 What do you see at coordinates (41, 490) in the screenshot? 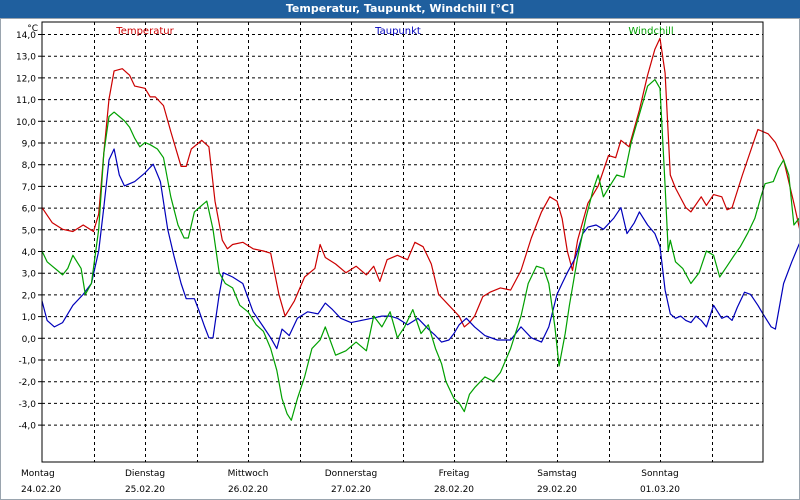
I see `x-tick-label-date: 24.02.20` at bounding box center [41, 490].